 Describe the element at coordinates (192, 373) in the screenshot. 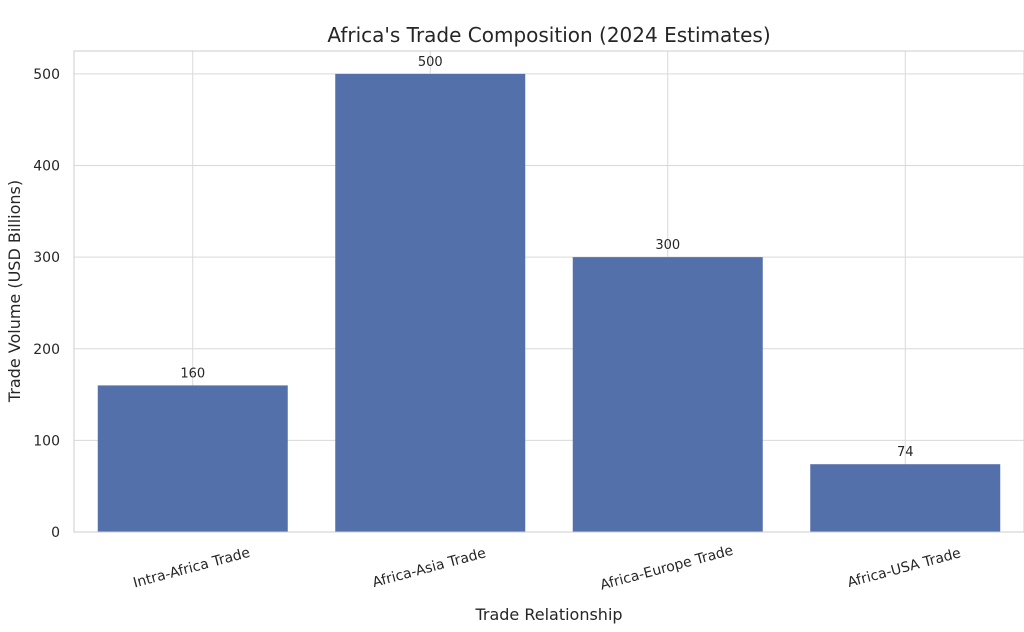

I see `bar-value-label: 160` at that location.